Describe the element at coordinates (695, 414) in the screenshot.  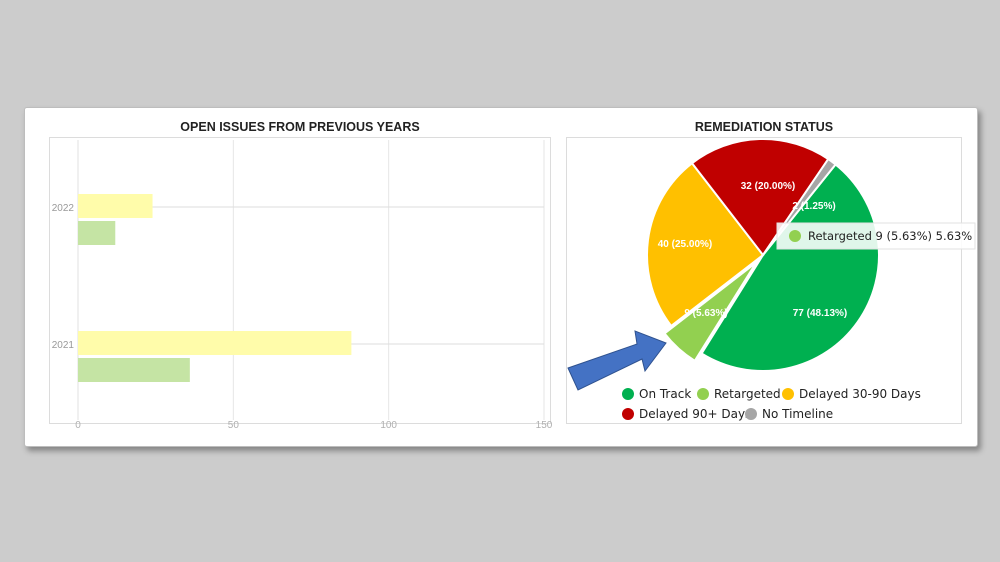
I see `legend-label: Delayed 90+ Days` at that location.